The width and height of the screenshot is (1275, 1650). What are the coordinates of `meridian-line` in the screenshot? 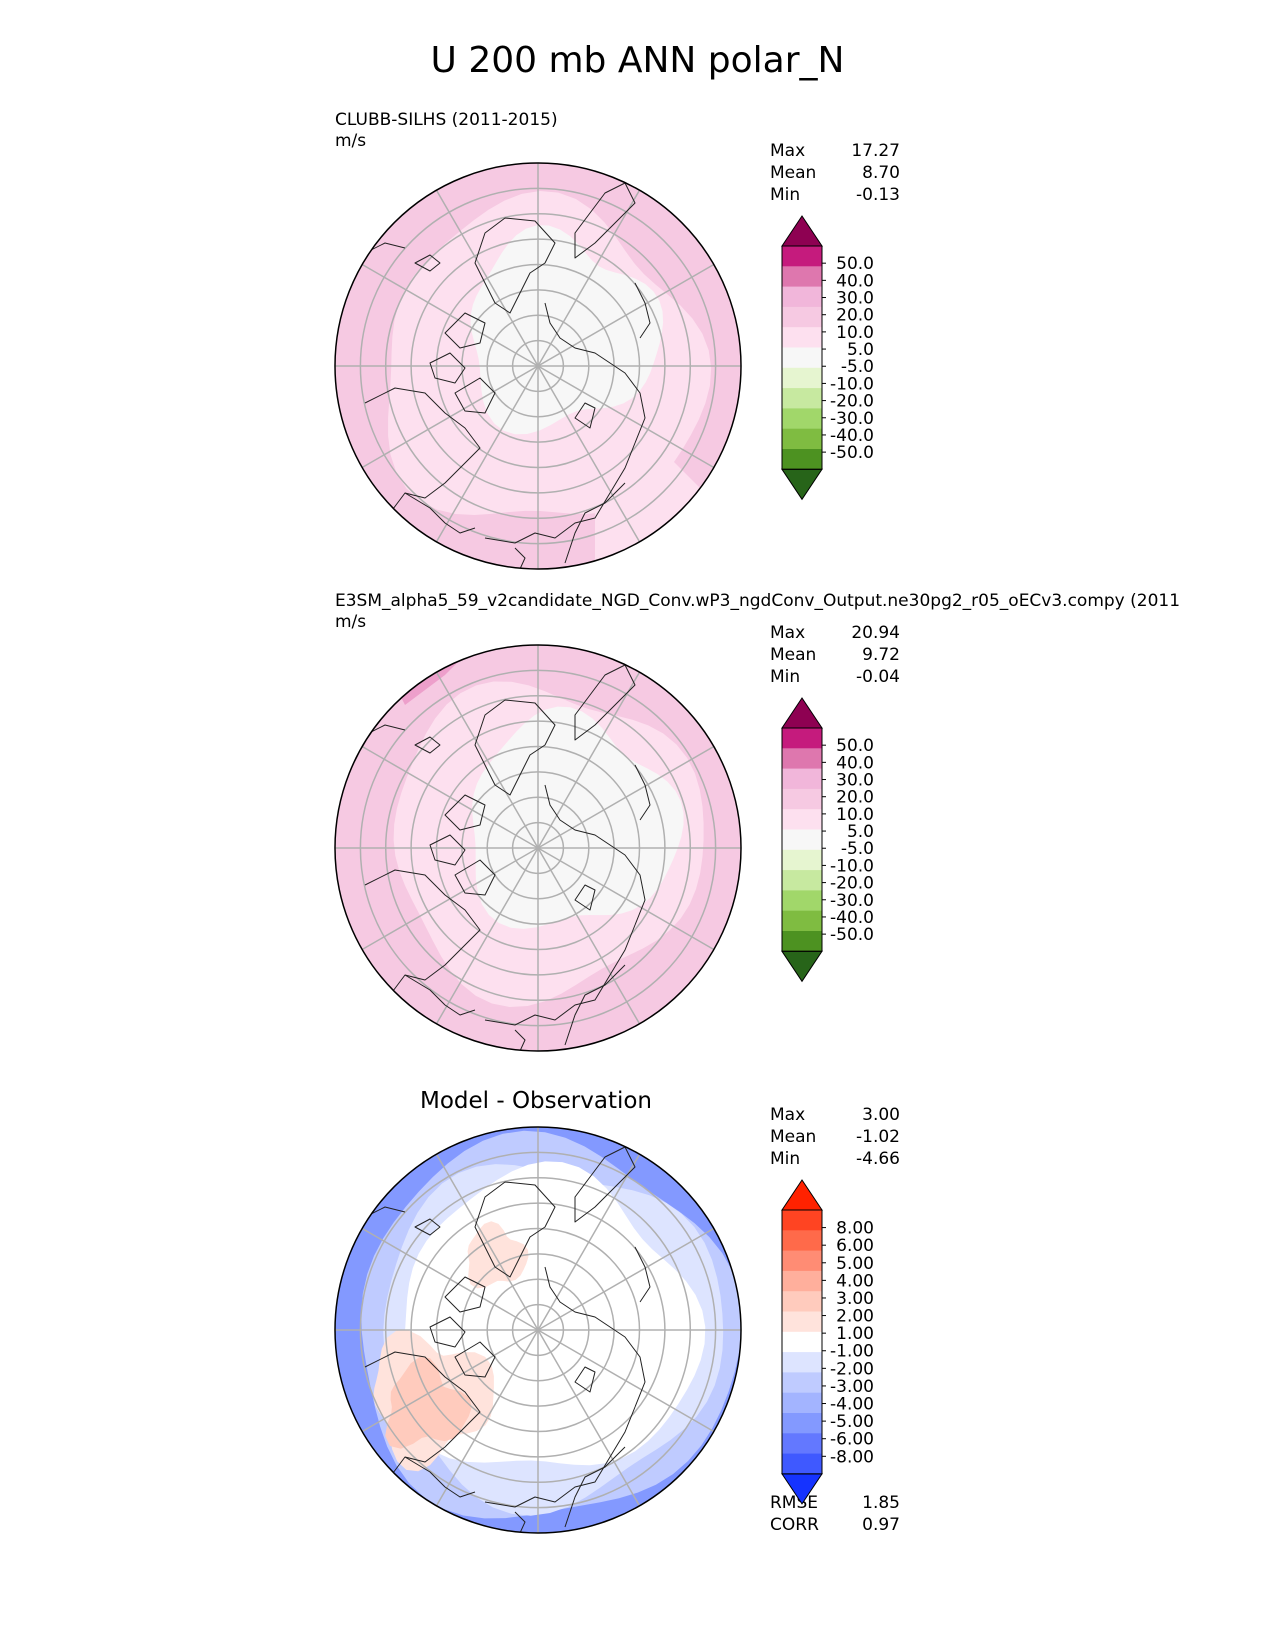 It's located at (538, 1330).